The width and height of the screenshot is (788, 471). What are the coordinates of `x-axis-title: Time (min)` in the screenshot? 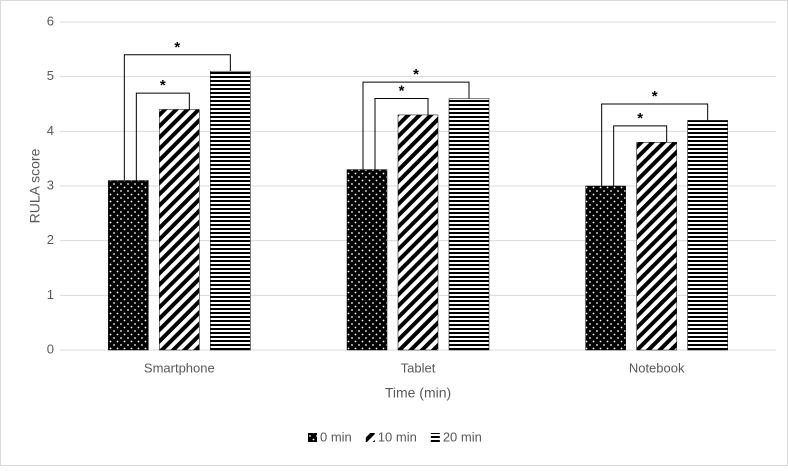 It's located at (418, 393).